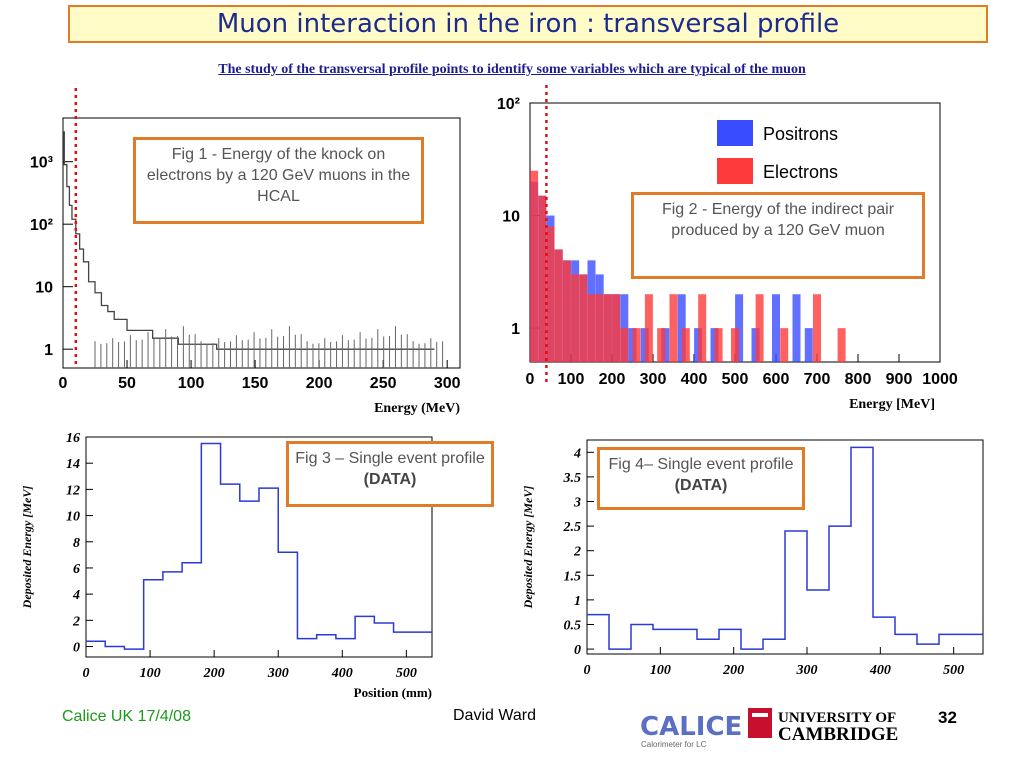 The image size is (1024, 768). What do you see at coordinates (807, 670) in the screenshot?
I see `fig4-xtick-label: 300` at bounding box center [807, 670].